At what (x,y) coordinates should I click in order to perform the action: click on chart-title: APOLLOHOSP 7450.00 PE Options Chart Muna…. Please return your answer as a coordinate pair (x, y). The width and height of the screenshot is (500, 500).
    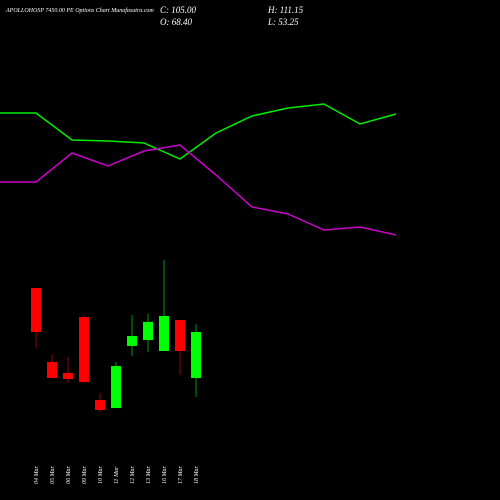
    Looking at the image, I should click on (79, 10).